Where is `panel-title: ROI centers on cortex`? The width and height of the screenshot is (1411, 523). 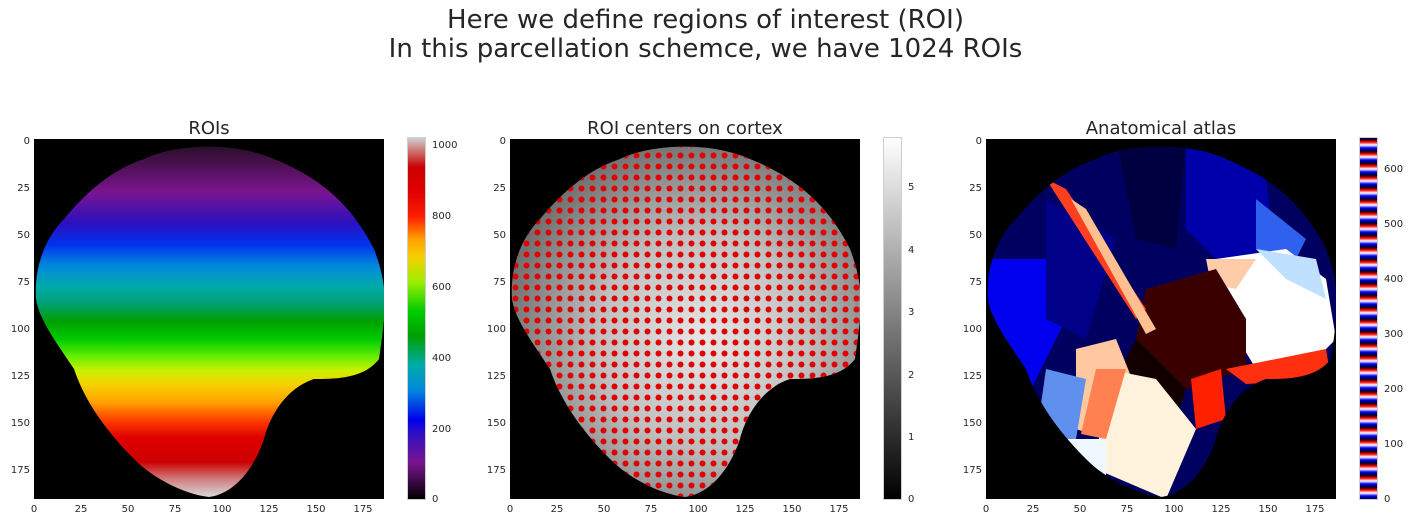 panel-title: ROI centers on cortex is located at coordinates (685, 128).